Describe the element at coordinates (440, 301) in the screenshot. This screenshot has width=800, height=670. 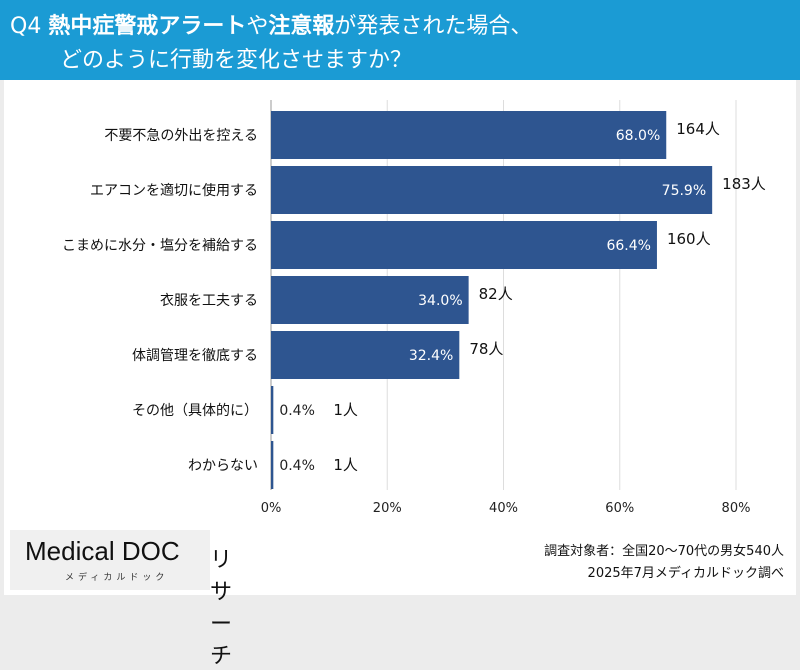
I see `value-label: 34.0%` at that location.